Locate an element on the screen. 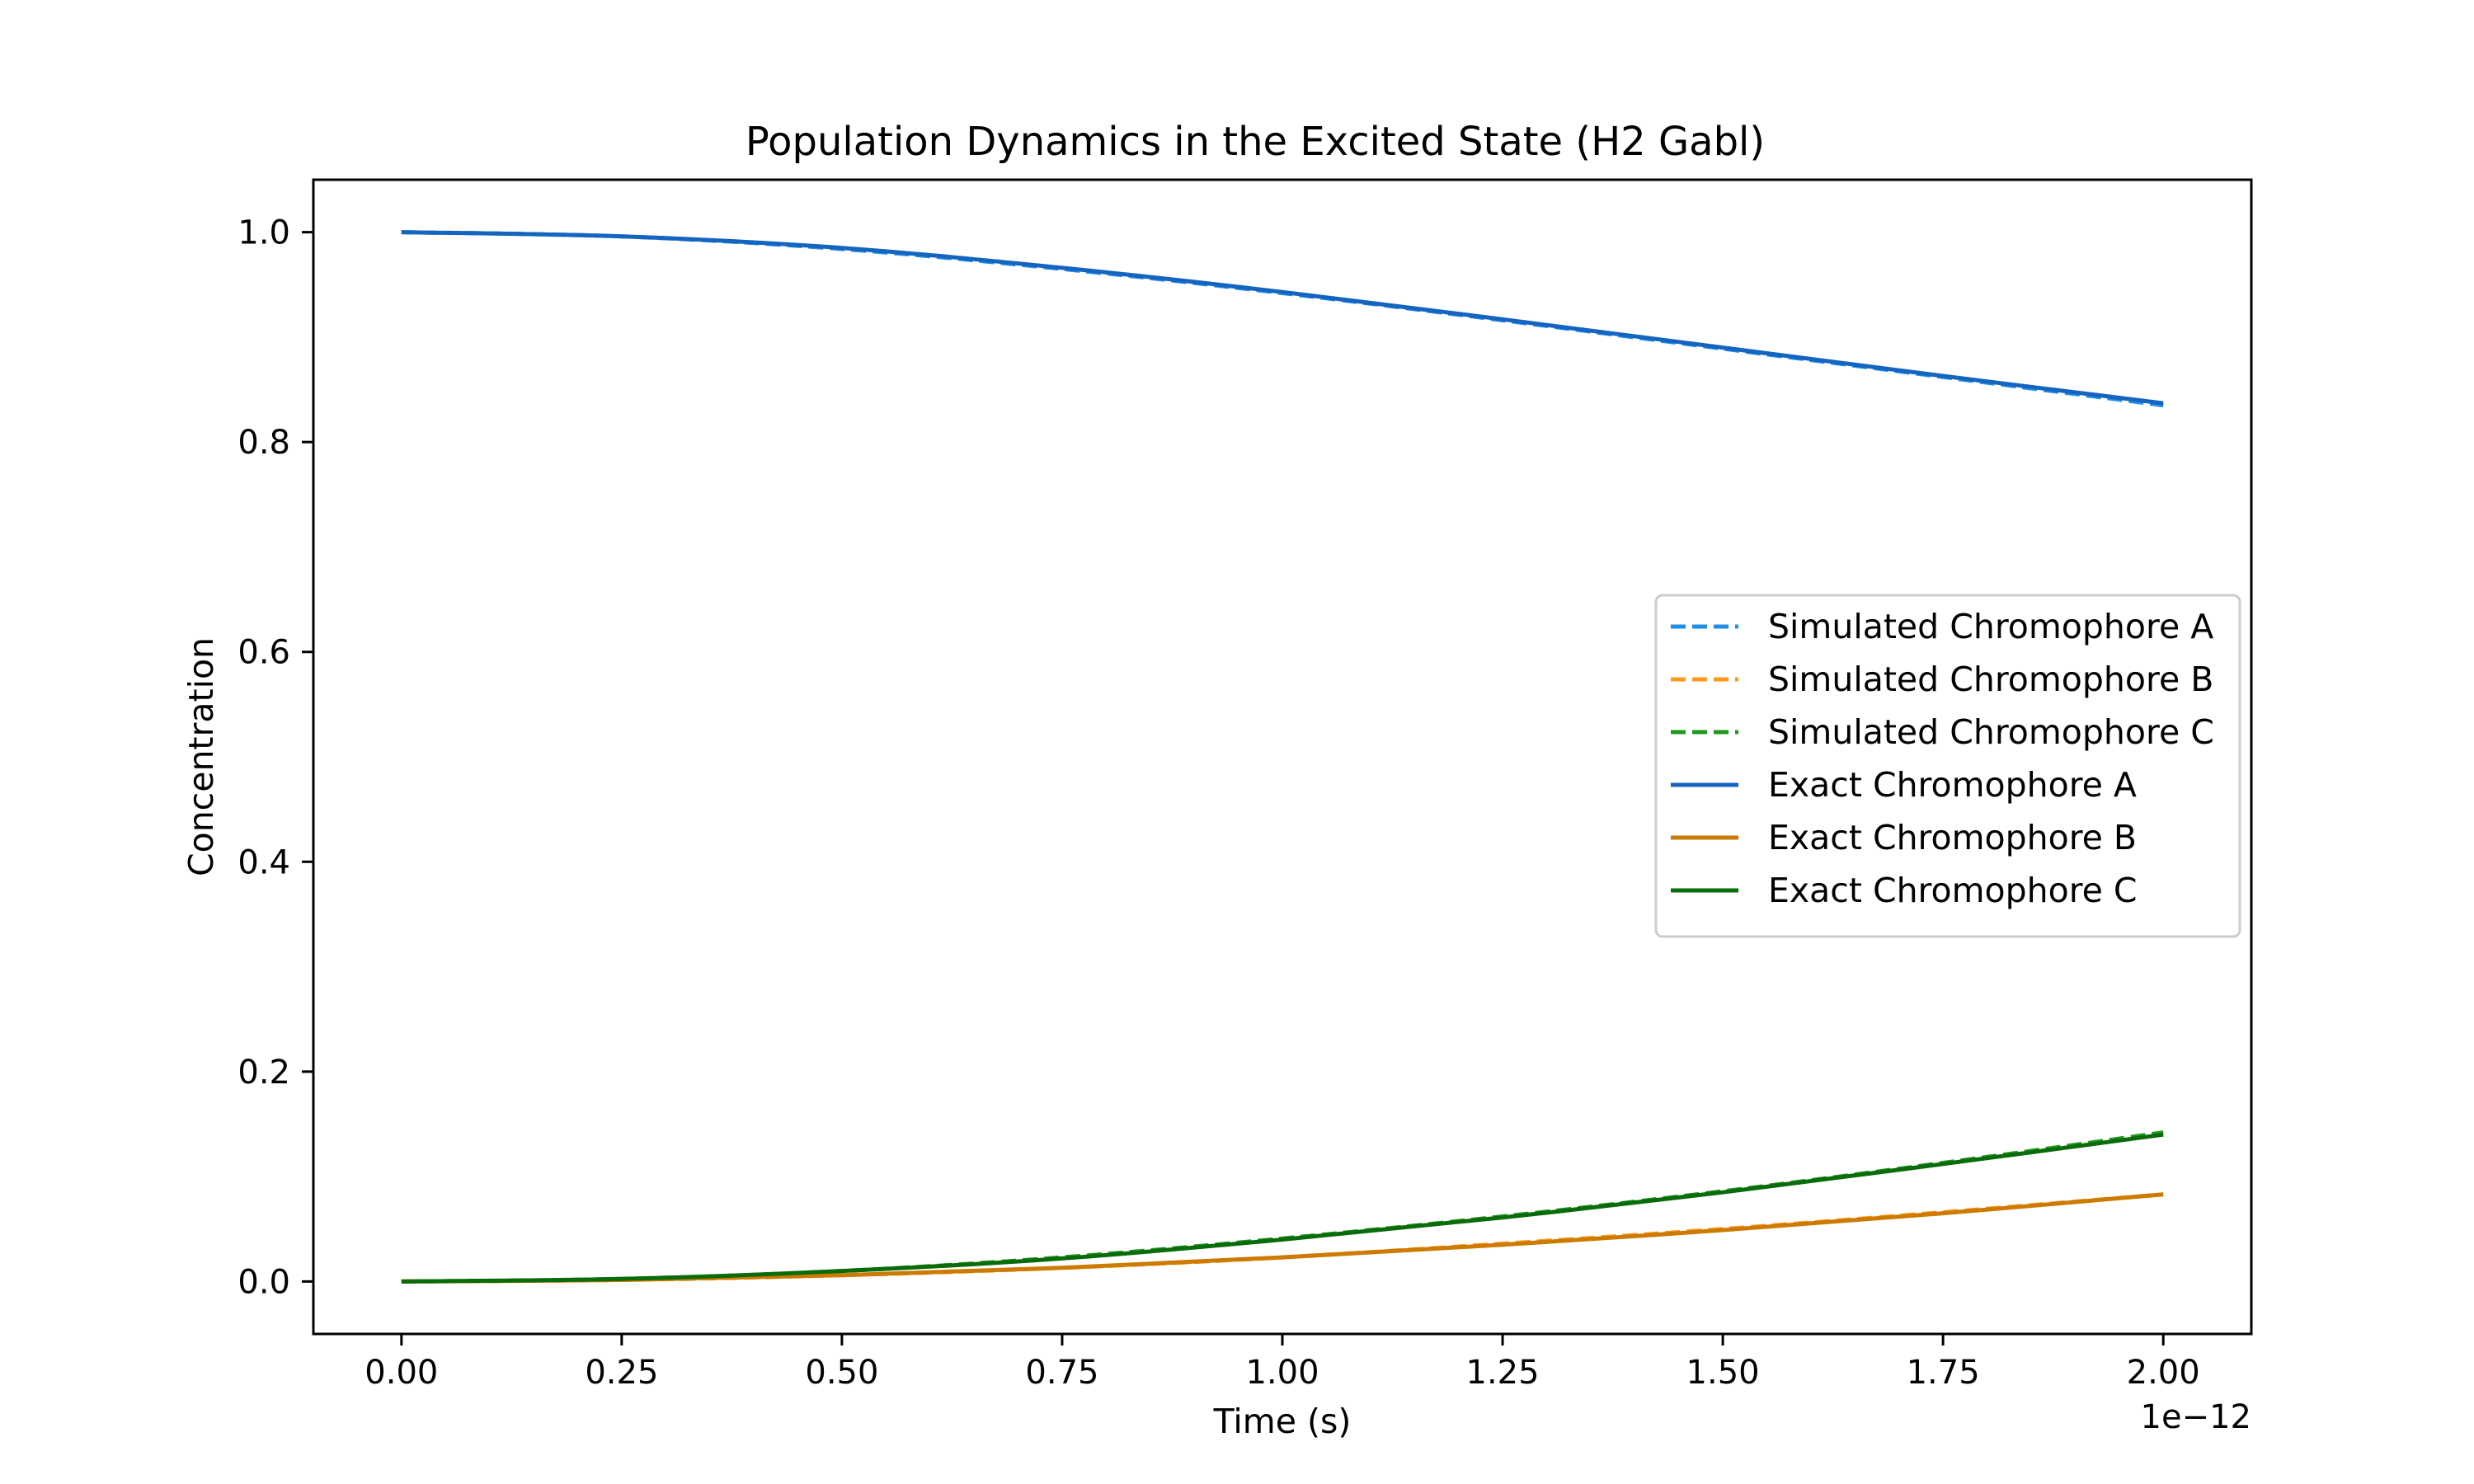 The height and width of the screenshot is (1484, 2474). legend-label: Exact Chromophore B is located at coordinates (1952, 837).